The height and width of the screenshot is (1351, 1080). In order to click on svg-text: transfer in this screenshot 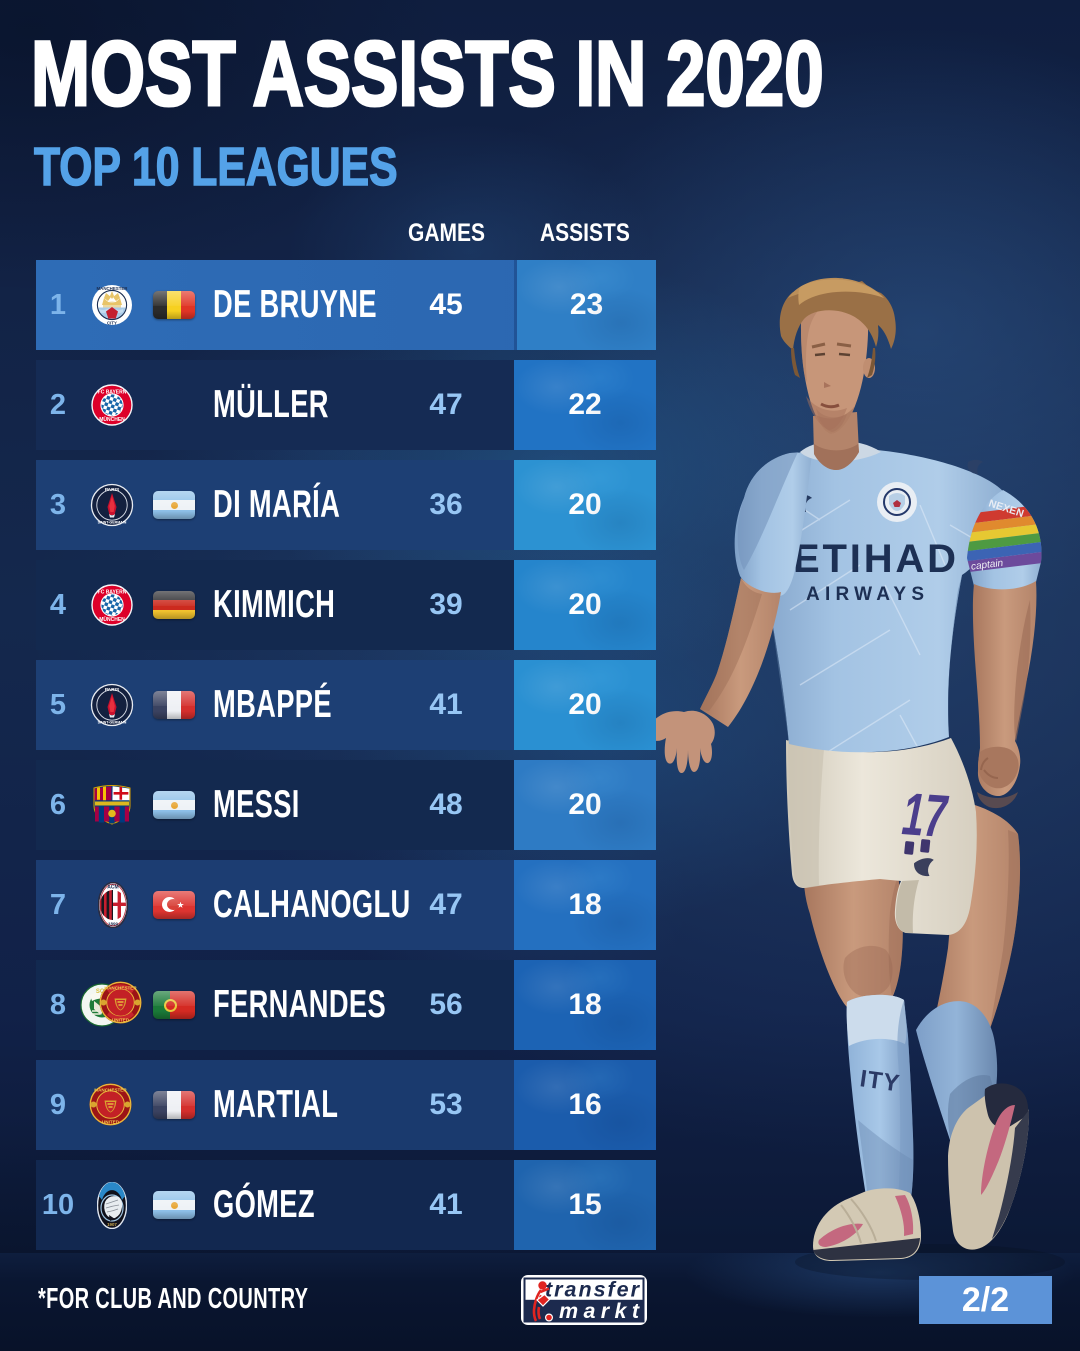, I will do `click(593, 1290)`.